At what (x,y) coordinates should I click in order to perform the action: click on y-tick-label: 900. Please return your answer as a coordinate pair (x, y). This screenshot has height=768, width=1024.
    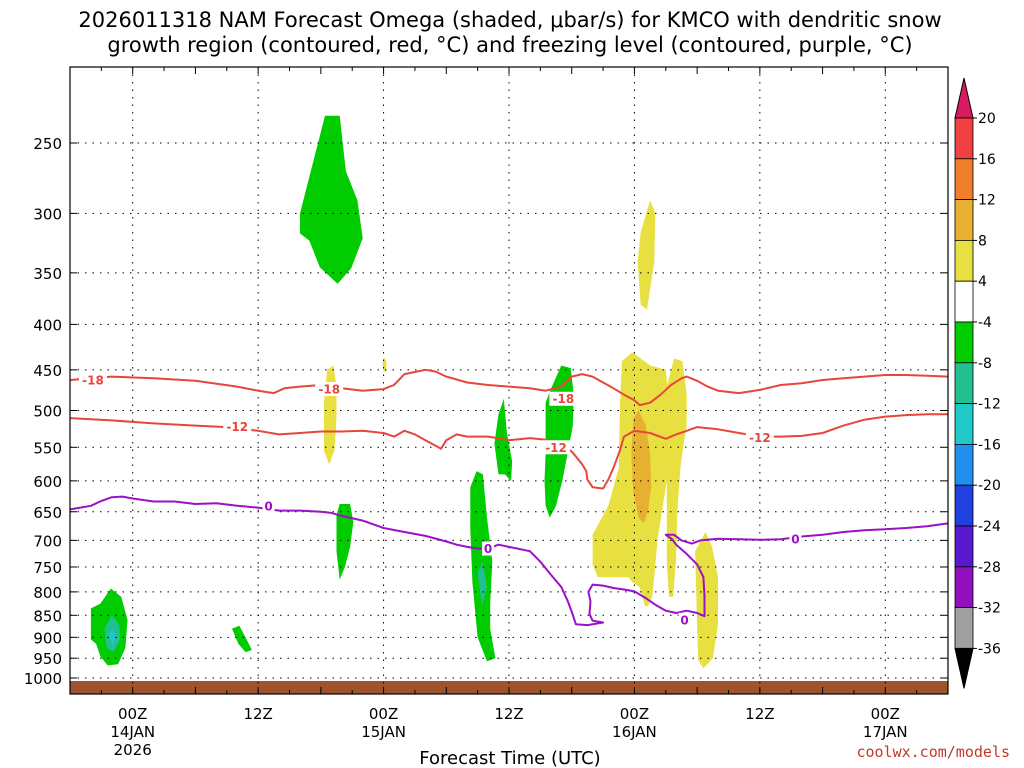
    Looking at the image, I should click on (47, 638).